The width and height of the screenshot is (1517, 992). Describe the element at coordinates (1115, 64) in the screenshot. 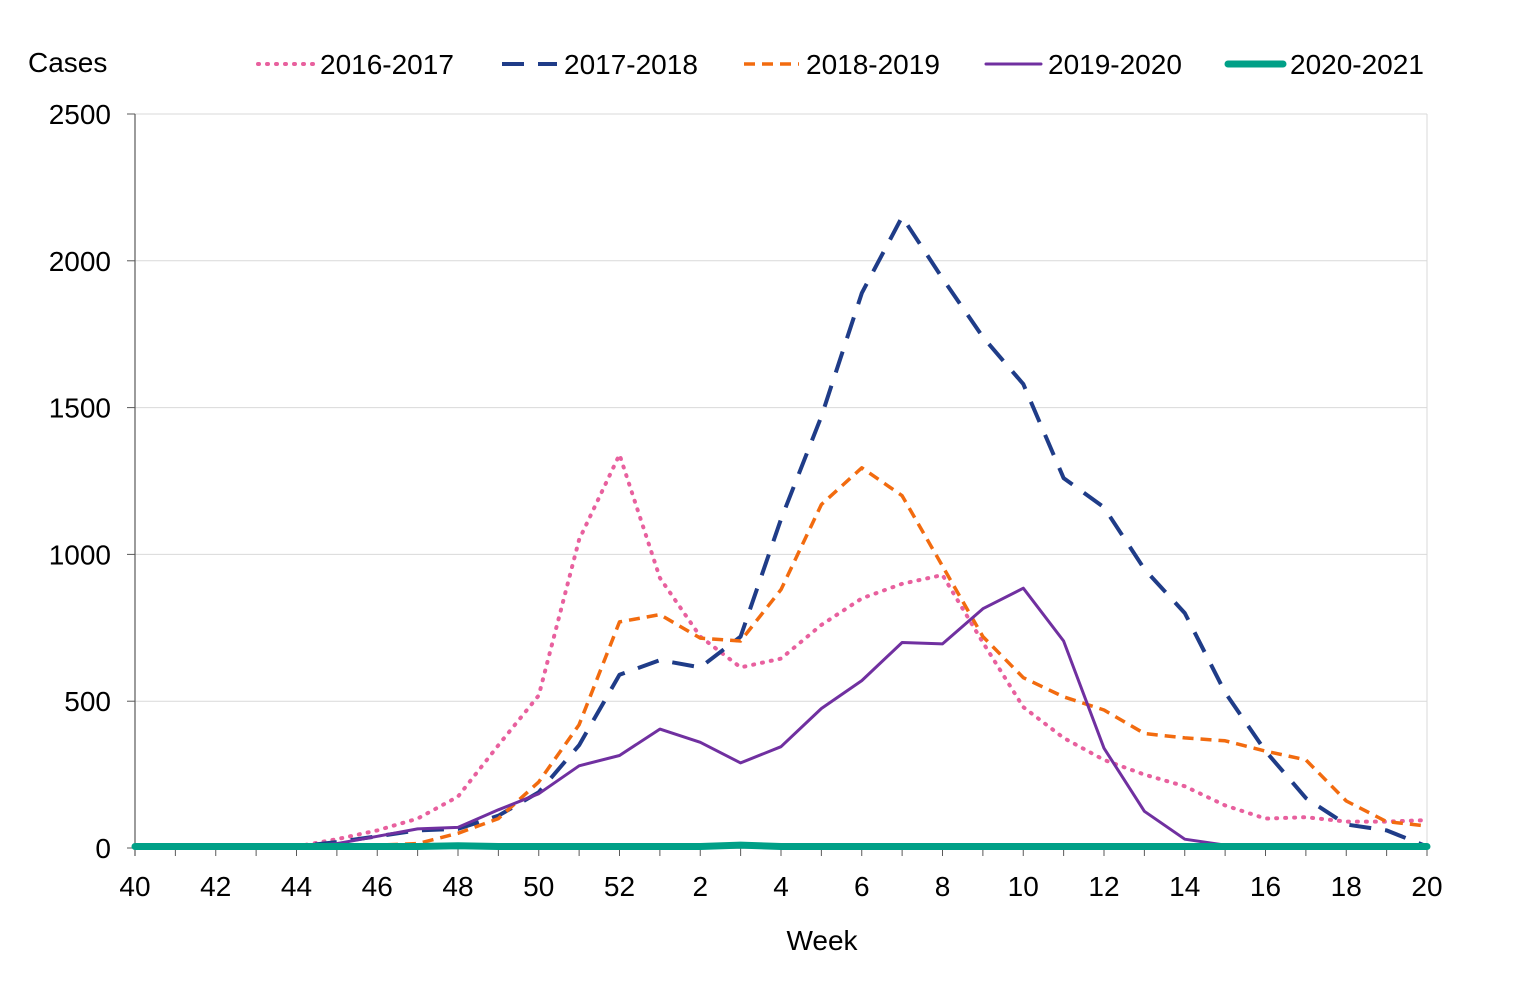

I see `legend-label-2019-2020: 2019-2020` at that location.